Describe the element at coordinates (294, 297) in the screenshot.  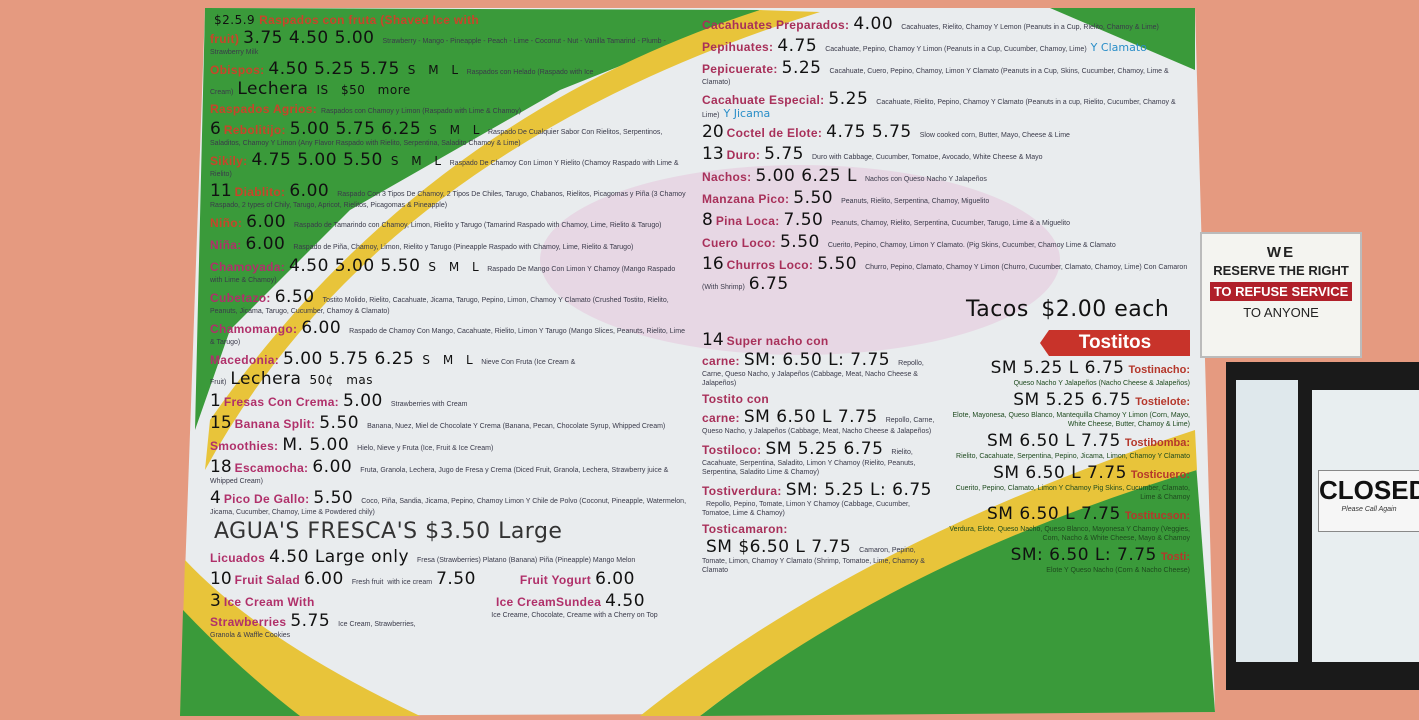
I see `menu-item-price: 6.50` at that location.